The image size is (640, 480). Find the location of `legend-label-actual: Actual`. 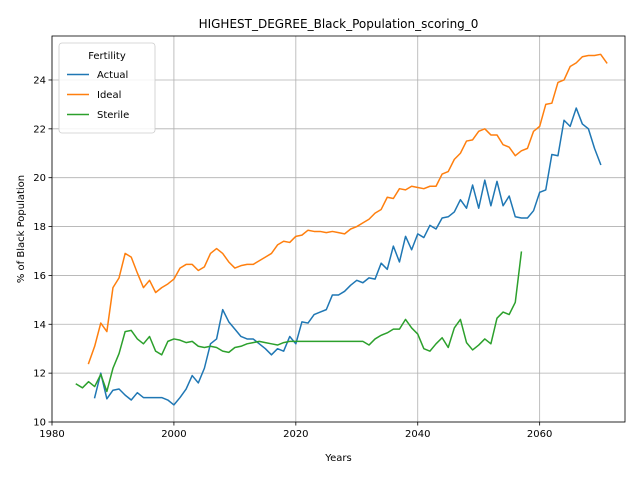

legend-label-actual: Actual is located at coordinates (112, 75).